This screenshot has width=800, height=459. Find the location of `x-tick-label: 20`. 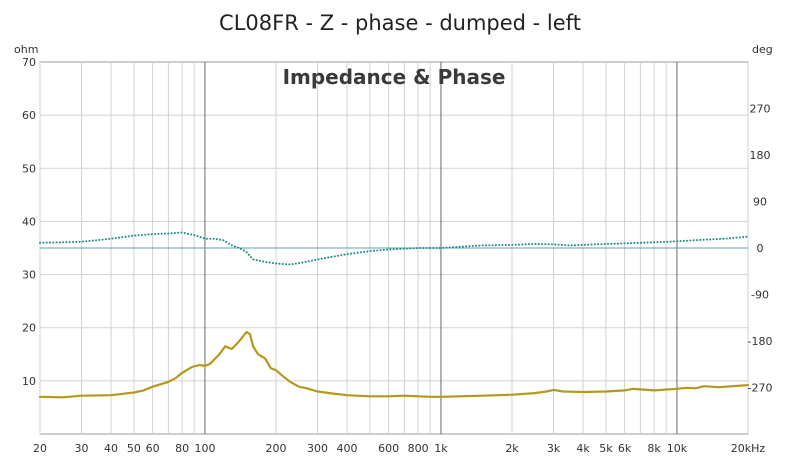

x-tick-label: 20 is located at coordinates (40, 448).